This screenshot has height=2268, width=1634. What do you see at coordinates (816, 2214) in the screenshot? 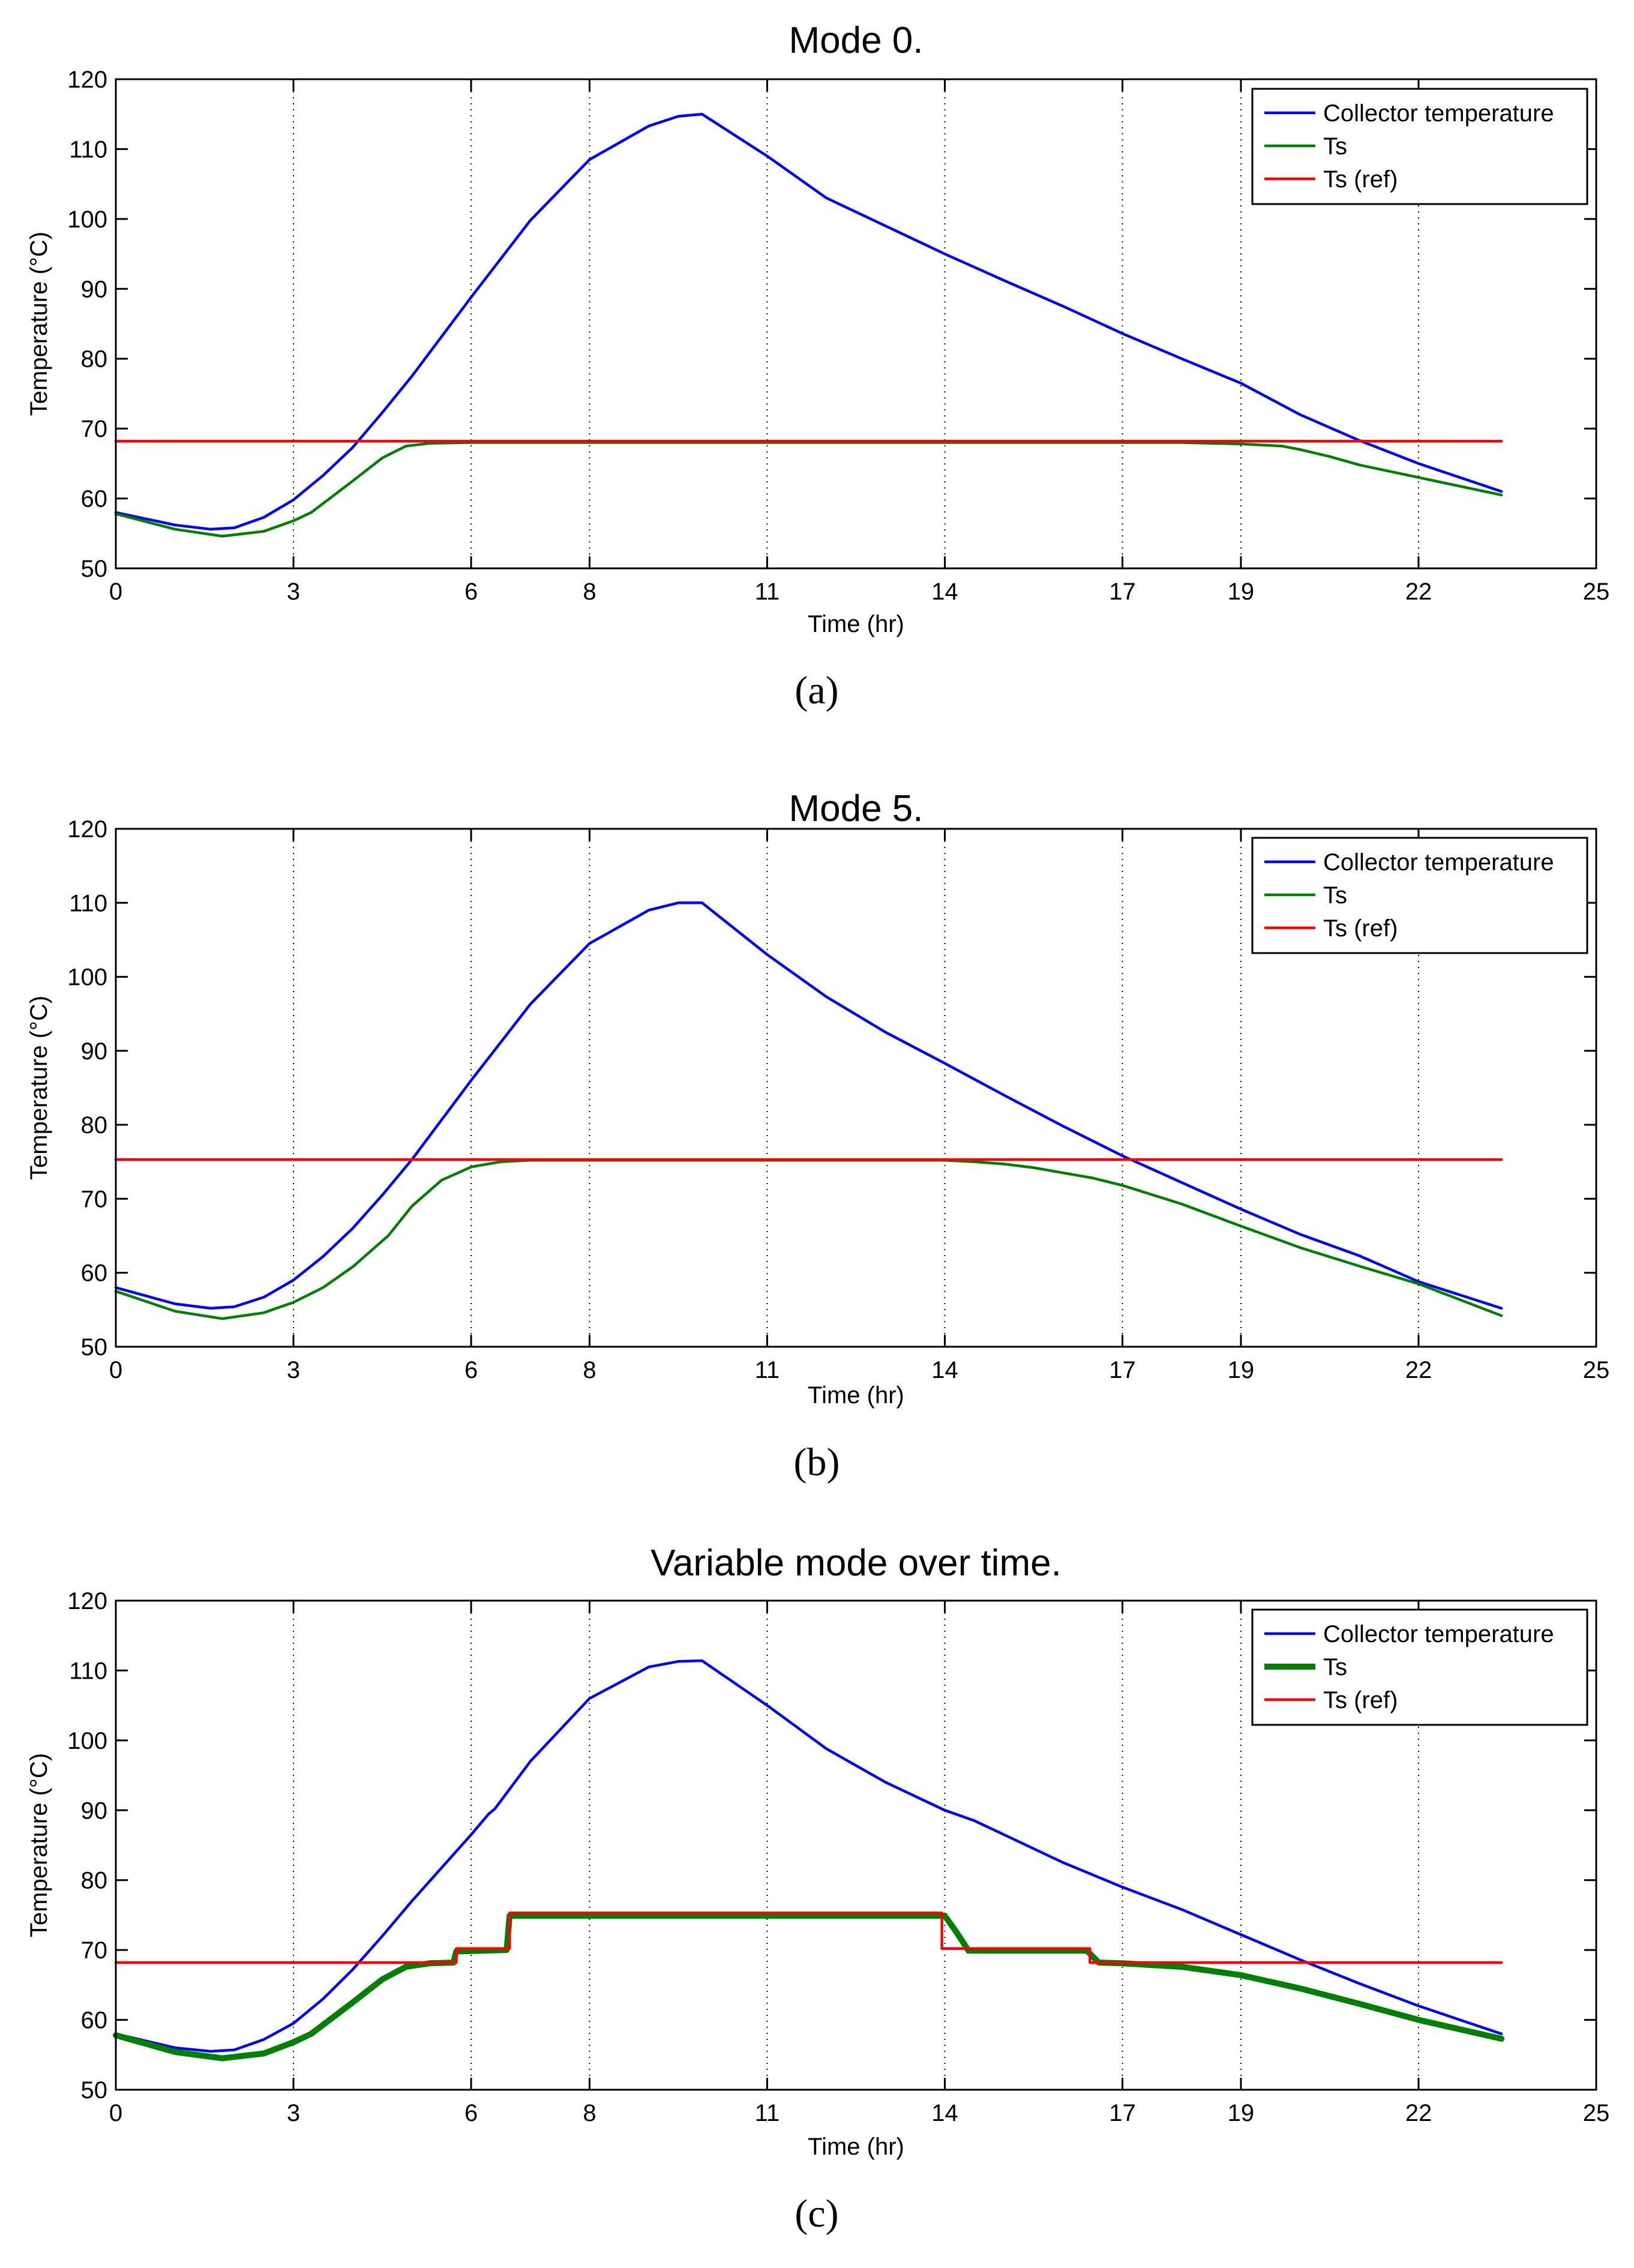
I see `panel-caption: (c)` at bounding box center [816, 2214].